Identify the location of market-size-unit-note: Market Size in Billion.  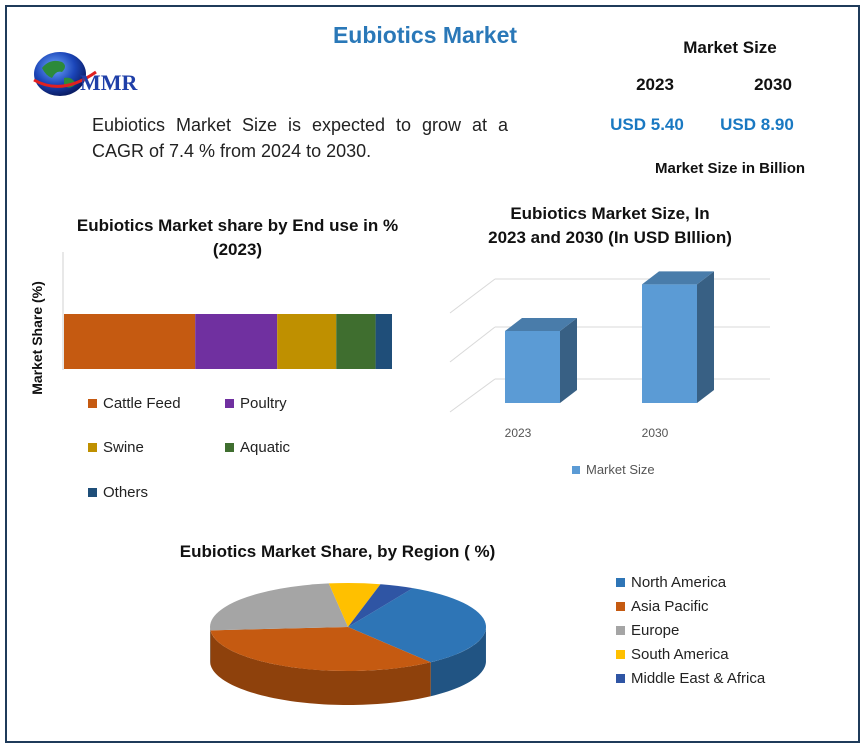
(730, 168).